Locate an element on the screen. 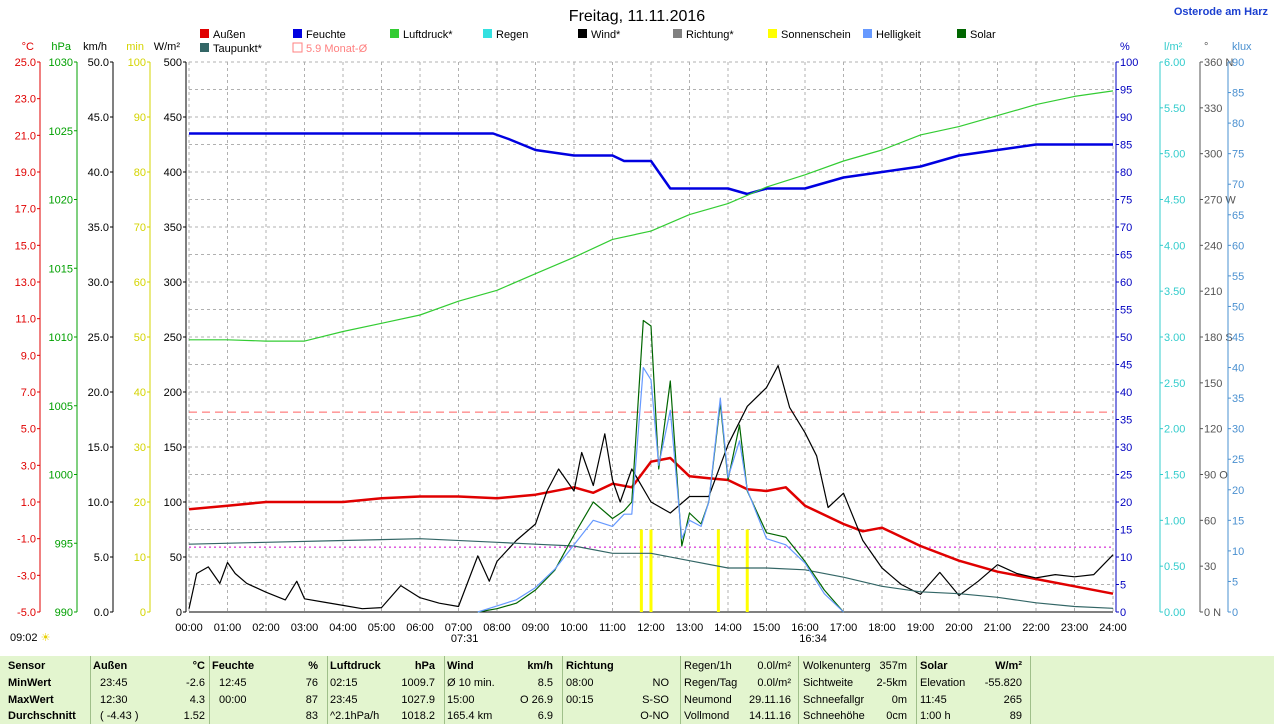 This screenshot has height=724, width=1274. regen-label: Regen/1h is located at coordinates (708, 666).